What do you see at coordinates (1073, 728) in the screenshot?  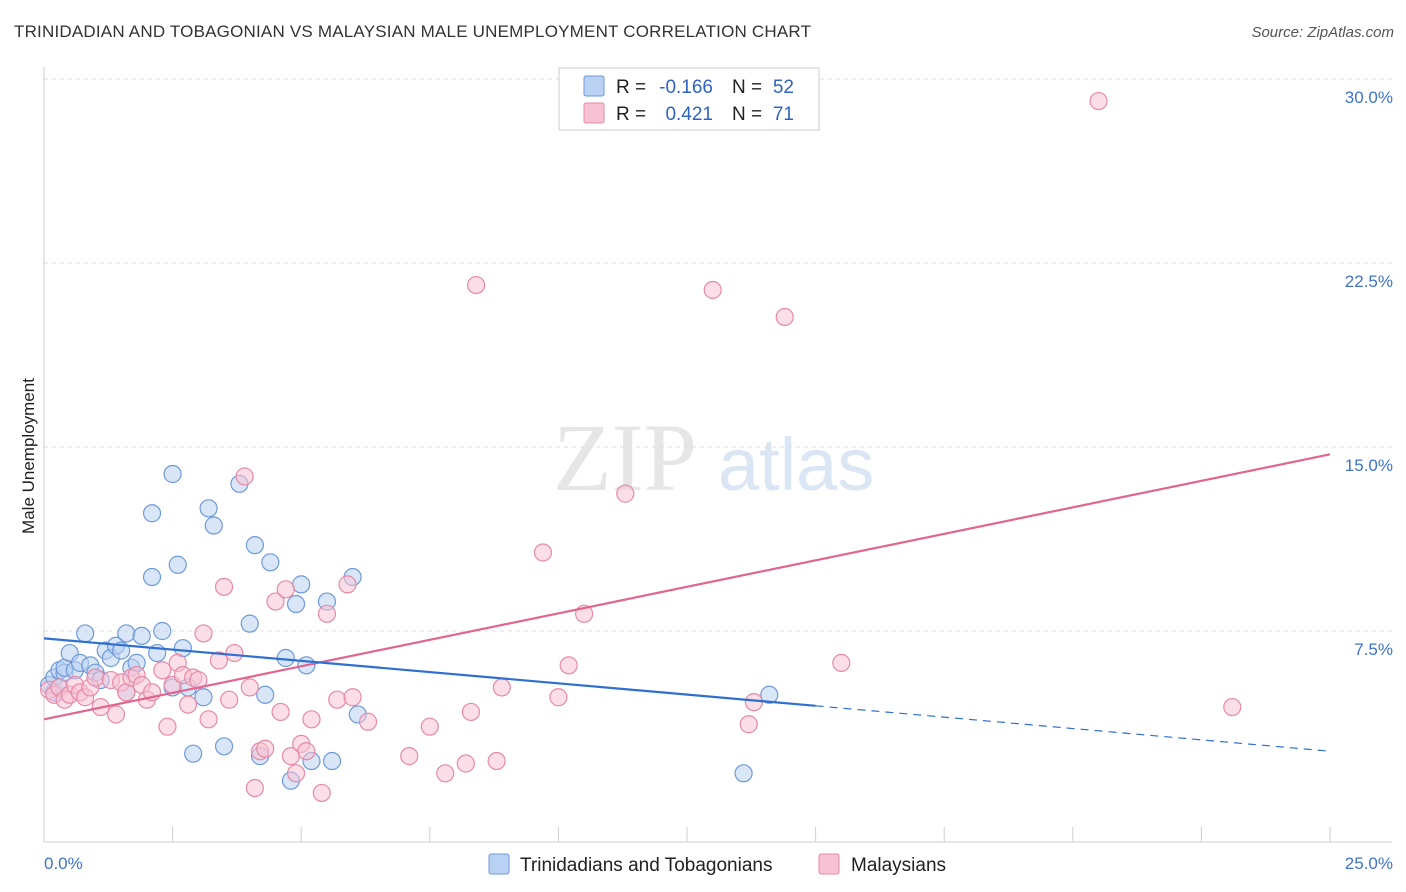 I see `trinidadians-trend-extension` at bounding box center [1073, 728].